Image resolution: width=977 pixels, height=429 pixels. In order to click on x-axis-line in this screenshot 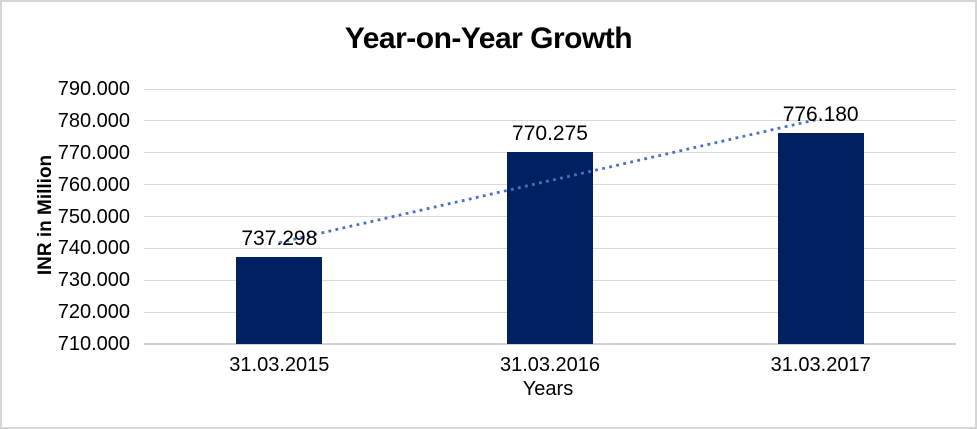, I will do `click(550, 344)`.